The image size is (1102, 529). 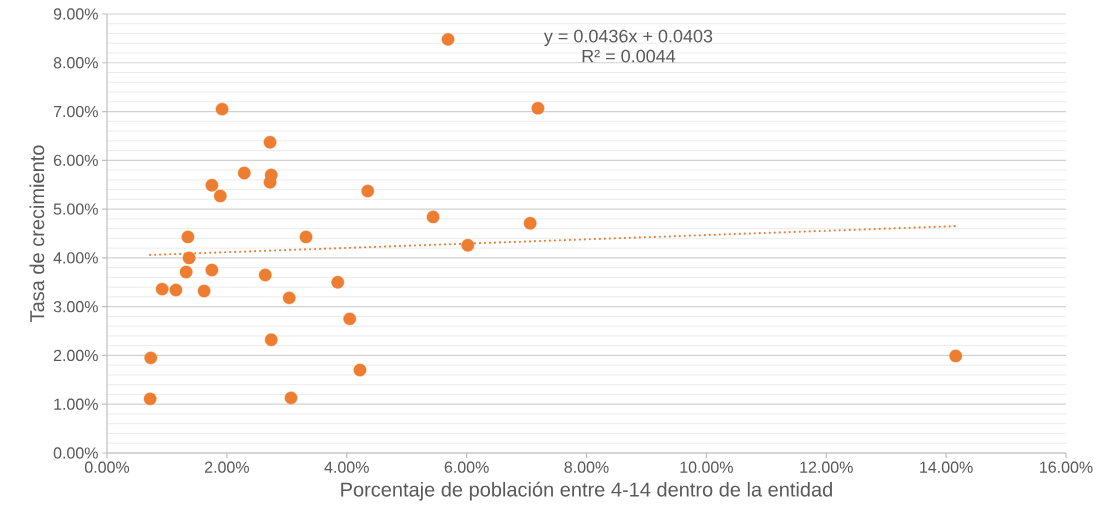 What do you see at coordinates (75, 453) in the screenshot?
I see `y-tick-label: 0.00%` at bounding box center [75, 453].